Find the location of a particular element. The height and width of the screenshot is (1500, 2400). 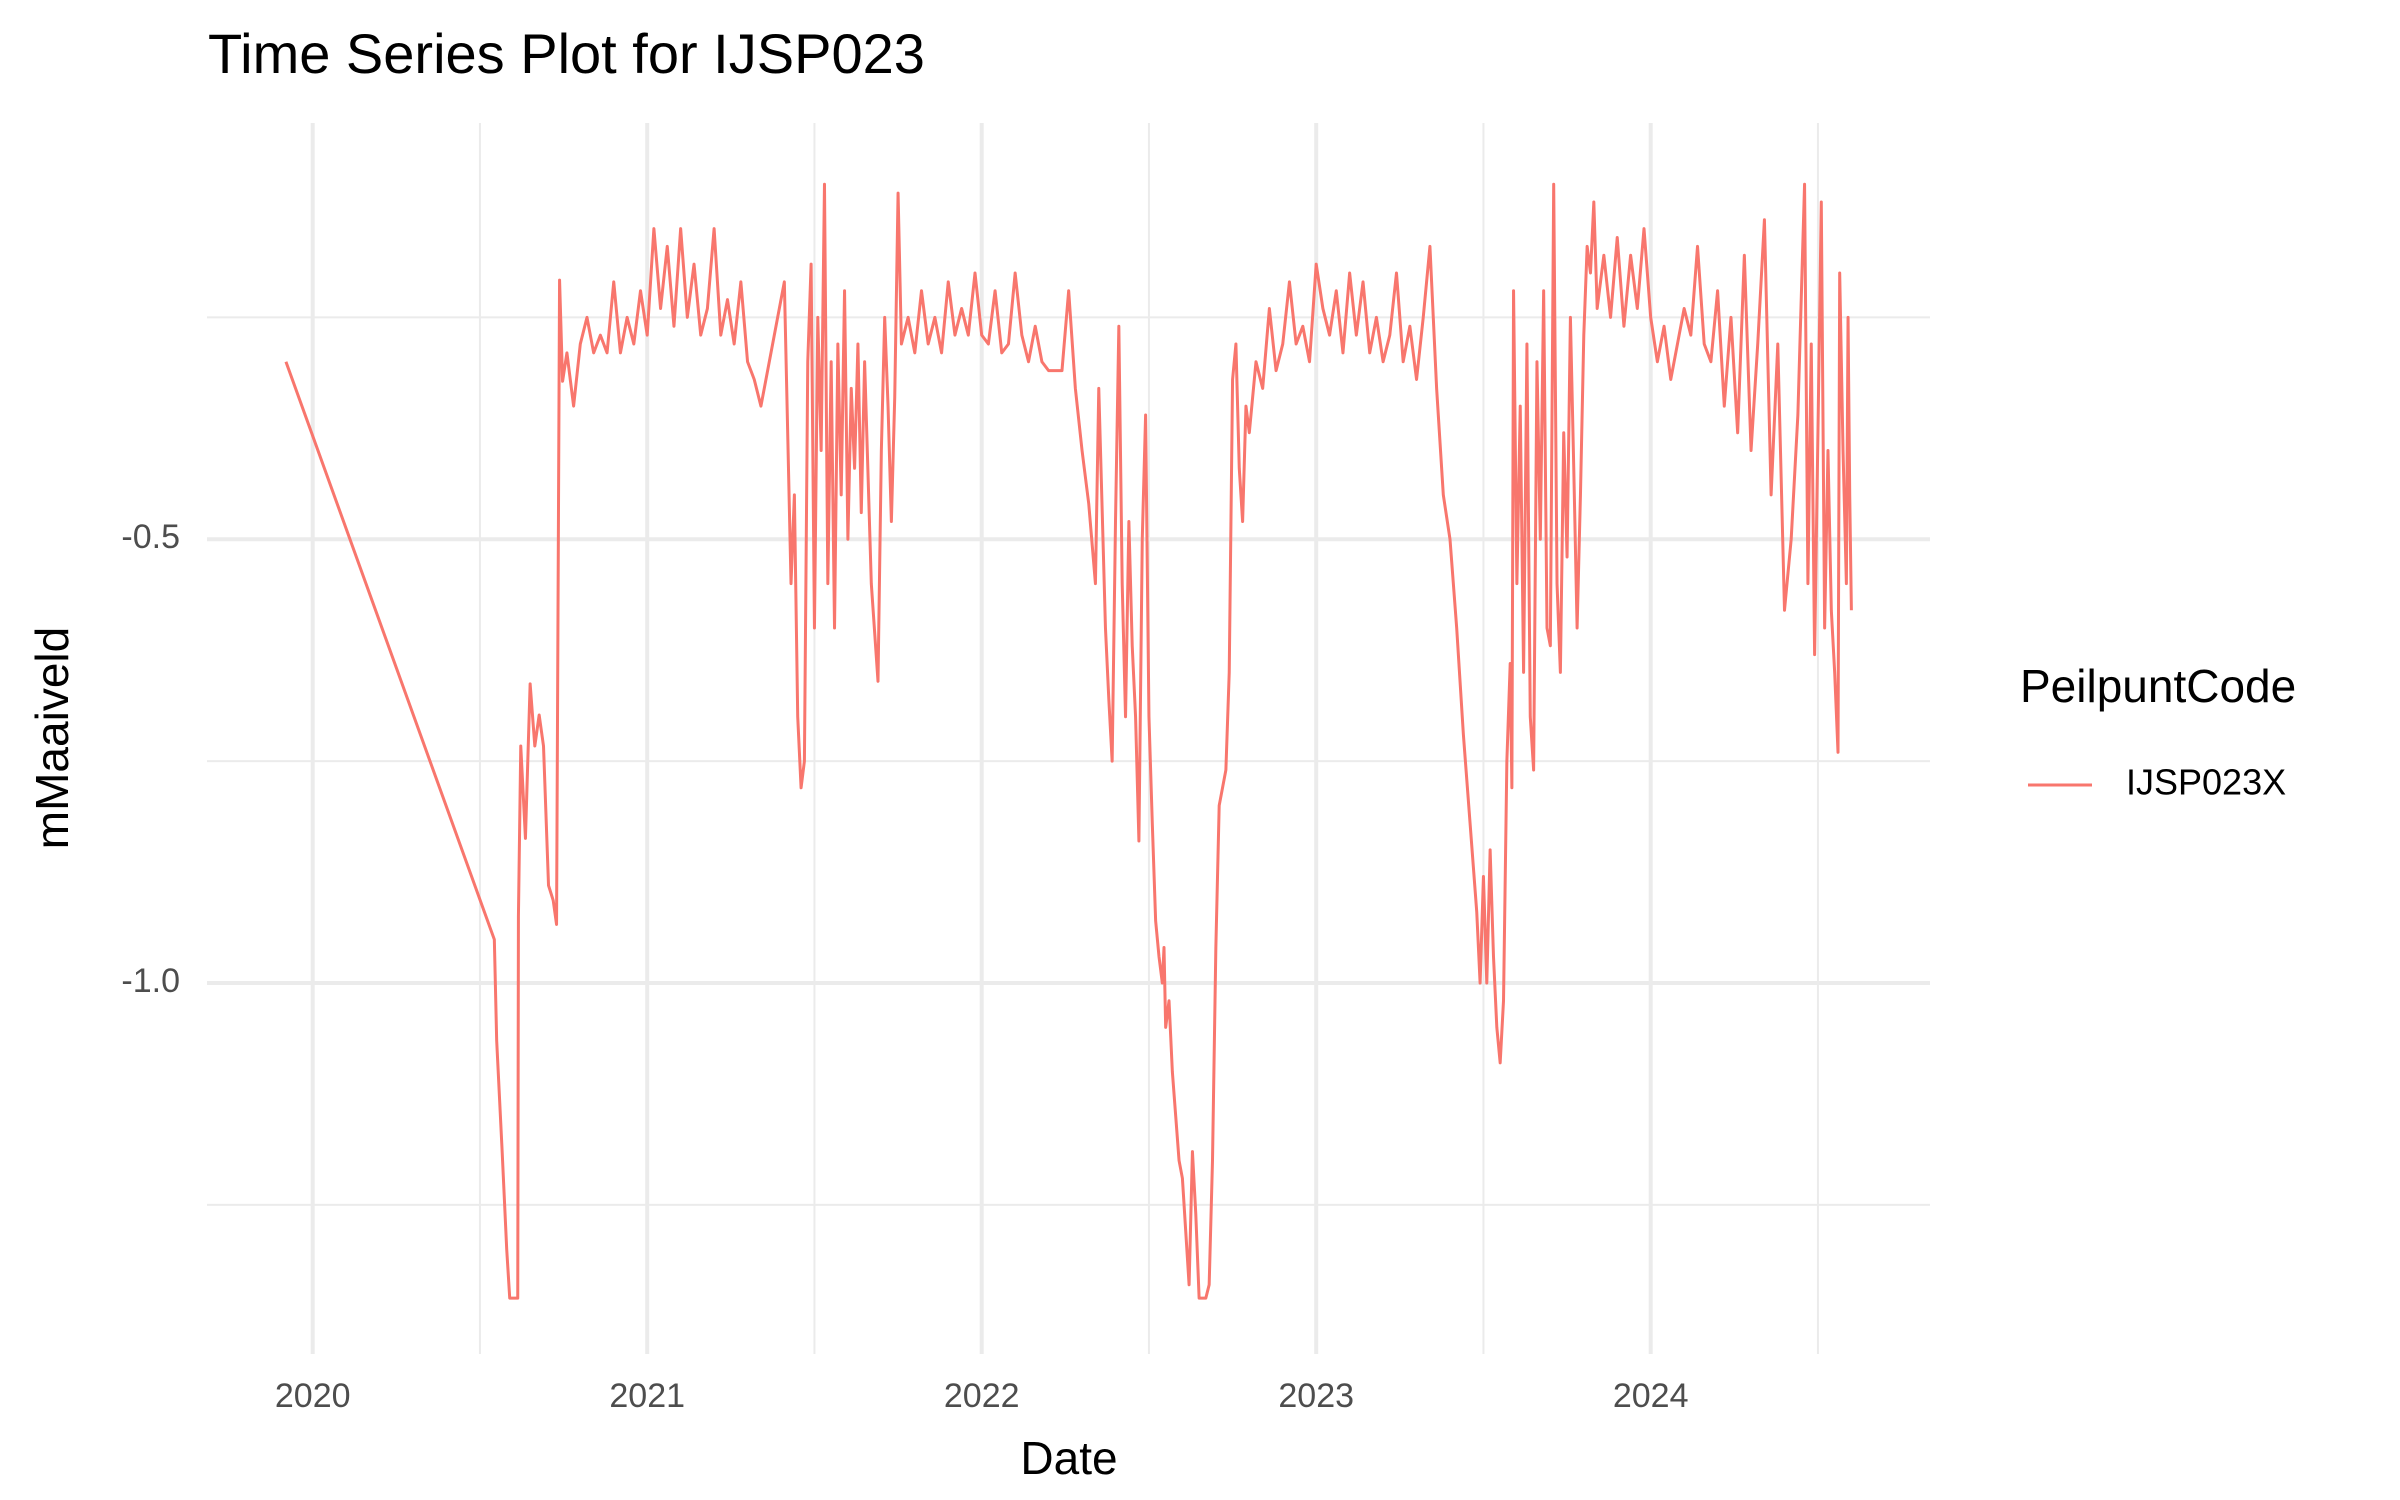

y-tick-label: -1.0 is located at coordinates (150, 981).